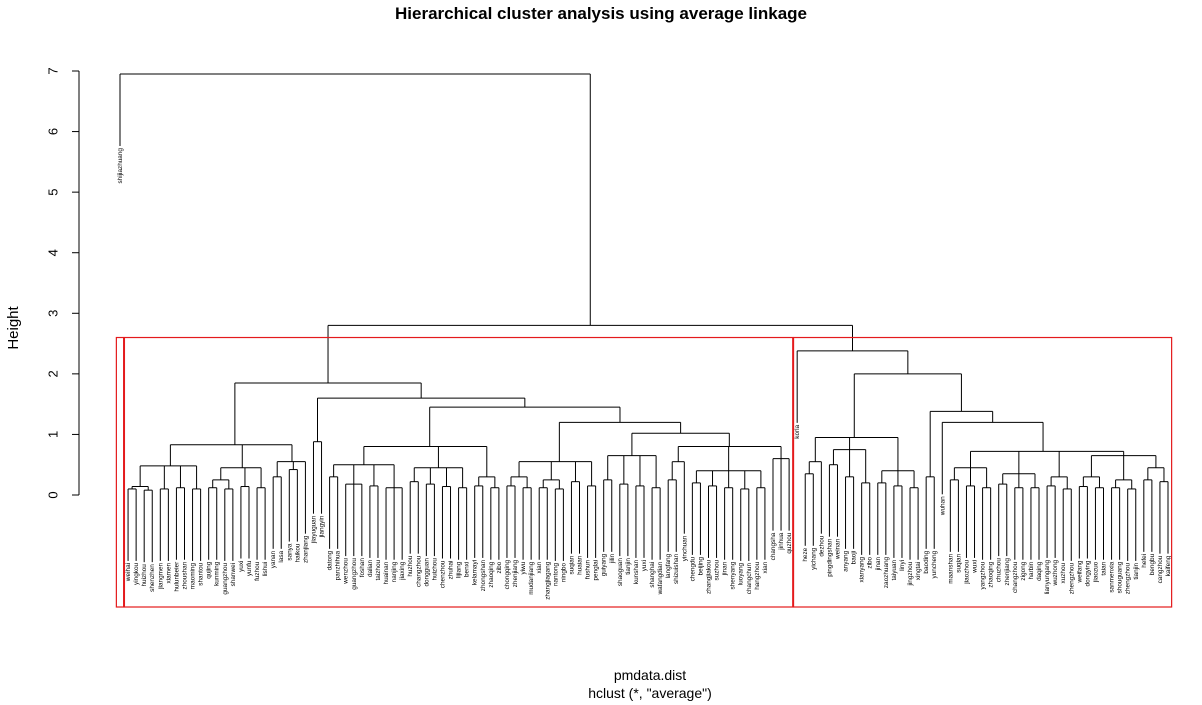 This screenshot has height=705, width=1202. What do you see at coordinates (854, 558) in the screenshot?
I see `leaf-label: baoji` at bounding box center [854, 558].